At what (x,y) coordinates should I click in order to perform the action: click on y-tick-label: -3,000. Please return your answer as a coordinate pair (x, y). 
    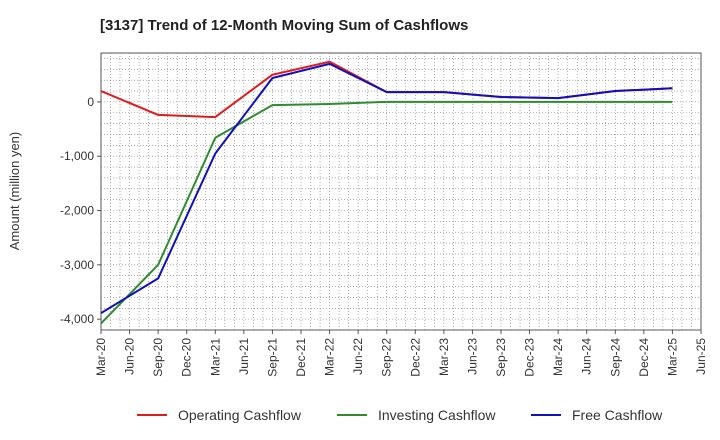
    Looking at the image, I should click on (77, 265).